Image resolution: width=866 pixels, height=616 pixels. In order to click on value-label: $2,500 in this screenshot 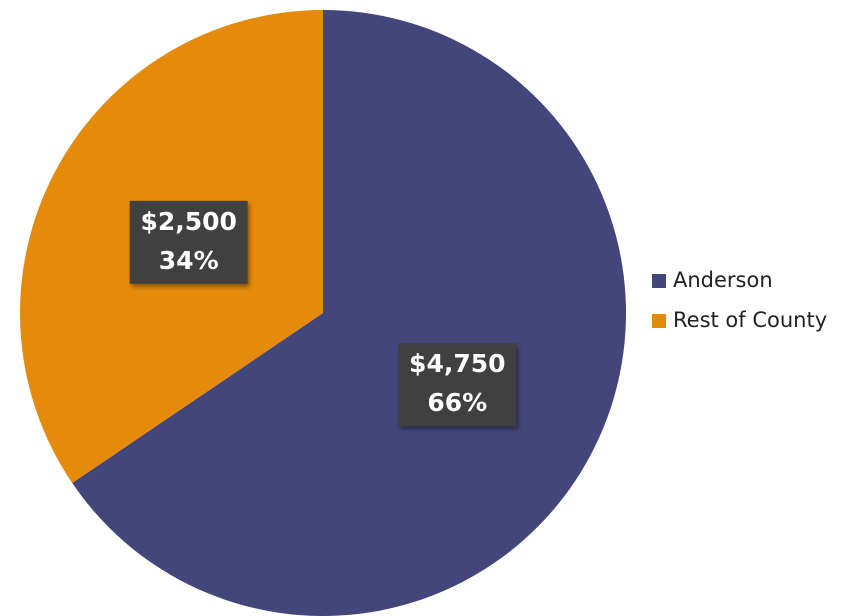, I will do `click(188, 221)`.